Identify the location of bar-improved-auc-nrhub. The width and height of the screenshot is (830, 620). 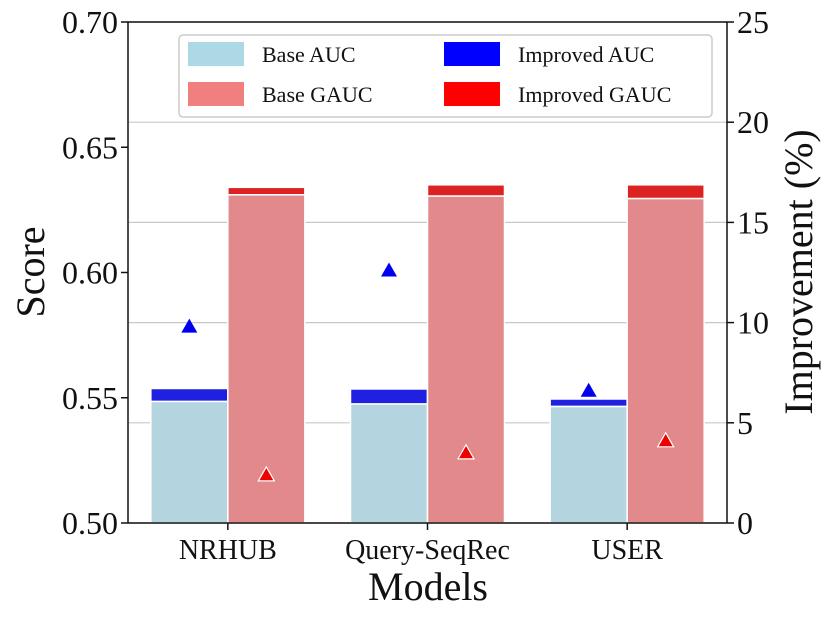
(189, 395).